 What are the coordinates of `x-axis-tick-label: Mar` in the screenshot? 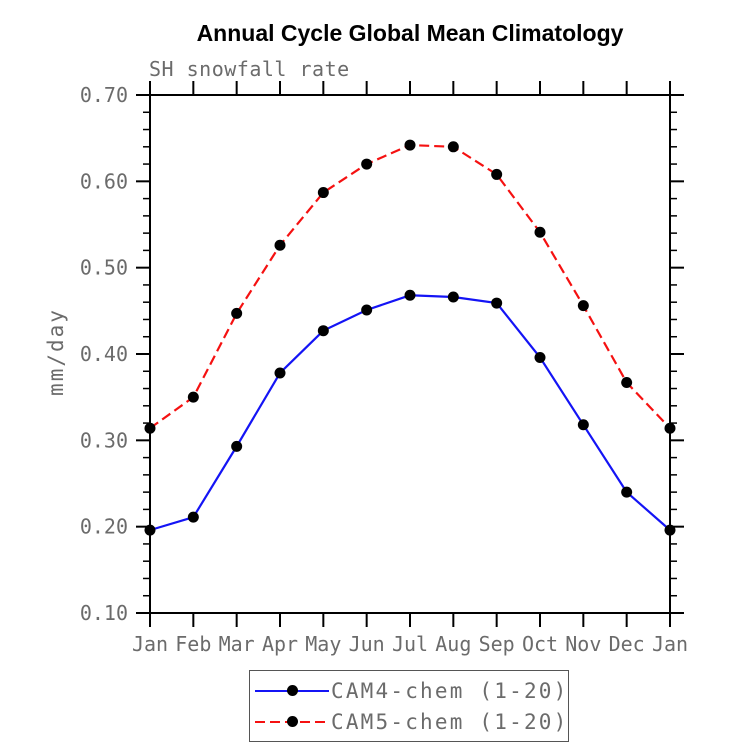 It's located at (237, 644).